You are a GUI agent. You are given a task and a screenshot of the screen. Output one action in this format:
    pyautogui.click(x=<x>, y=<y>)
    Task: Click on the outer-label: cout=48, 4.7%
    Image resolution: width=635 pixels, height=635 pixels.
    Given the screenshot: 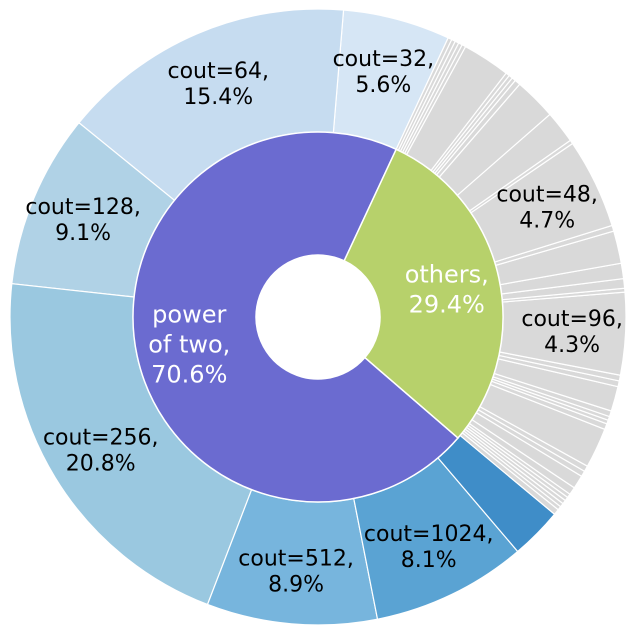 What is the action you would take?
    pyautogui.click(x=547, y=207)
    